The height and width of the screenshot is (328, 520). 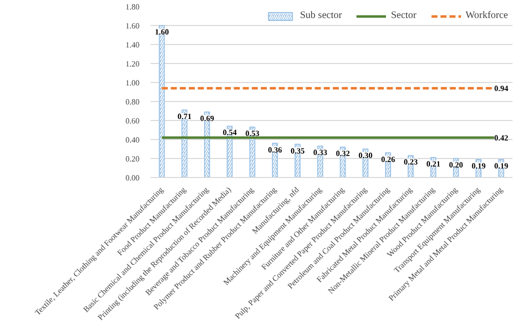 I want to click on y-tick-label: 1.20, so click(x=133, y=64).